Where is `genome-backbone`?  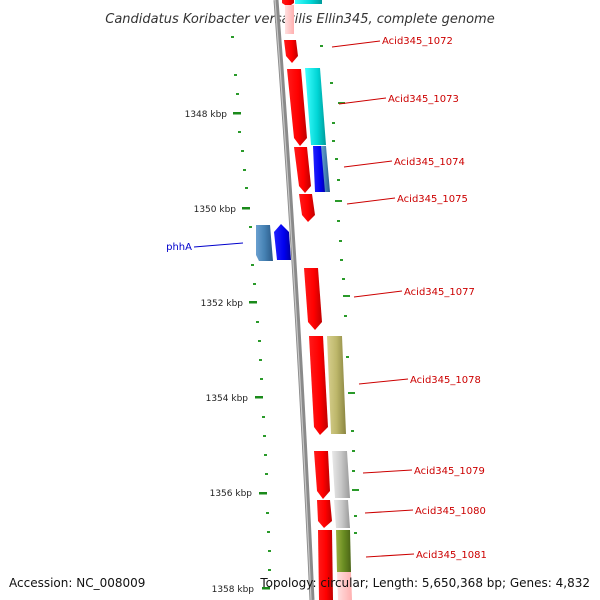
genome-backbone is located at coordinates (294, 300).